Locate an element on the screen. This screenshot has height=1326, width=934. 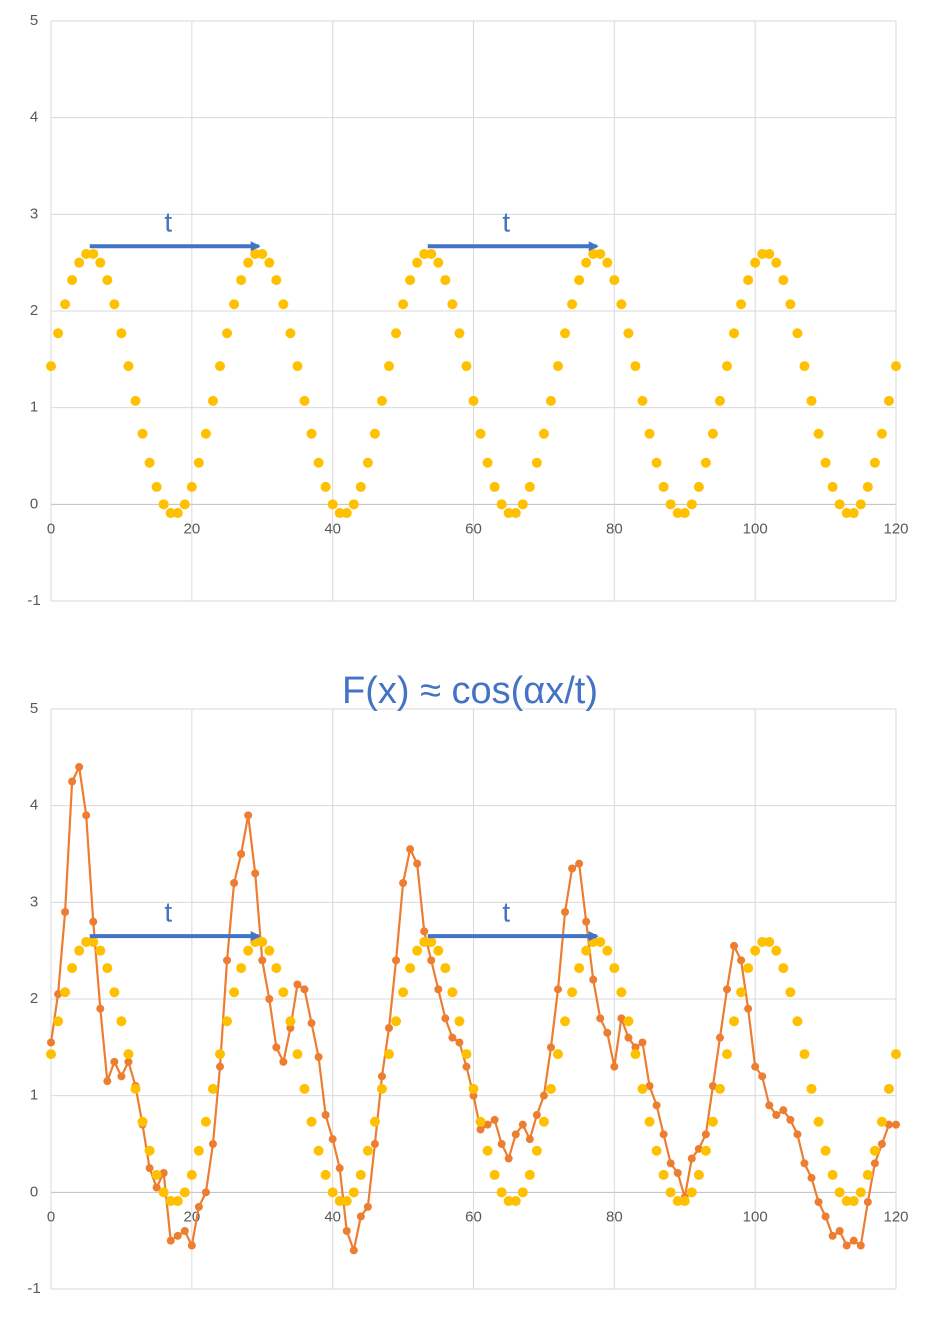
y-tick-label: 3 is located at coordinates (34, 901).